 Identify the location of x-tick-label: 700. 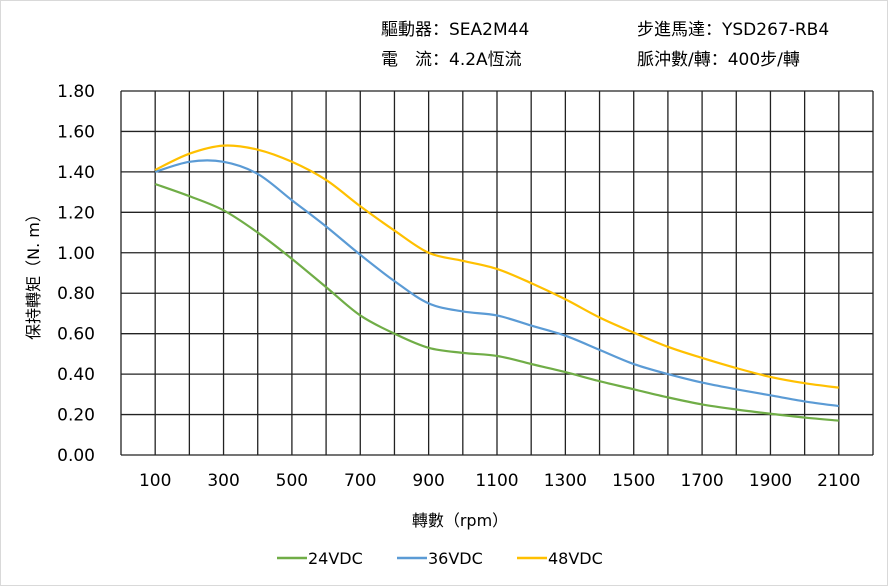
(360, 481).